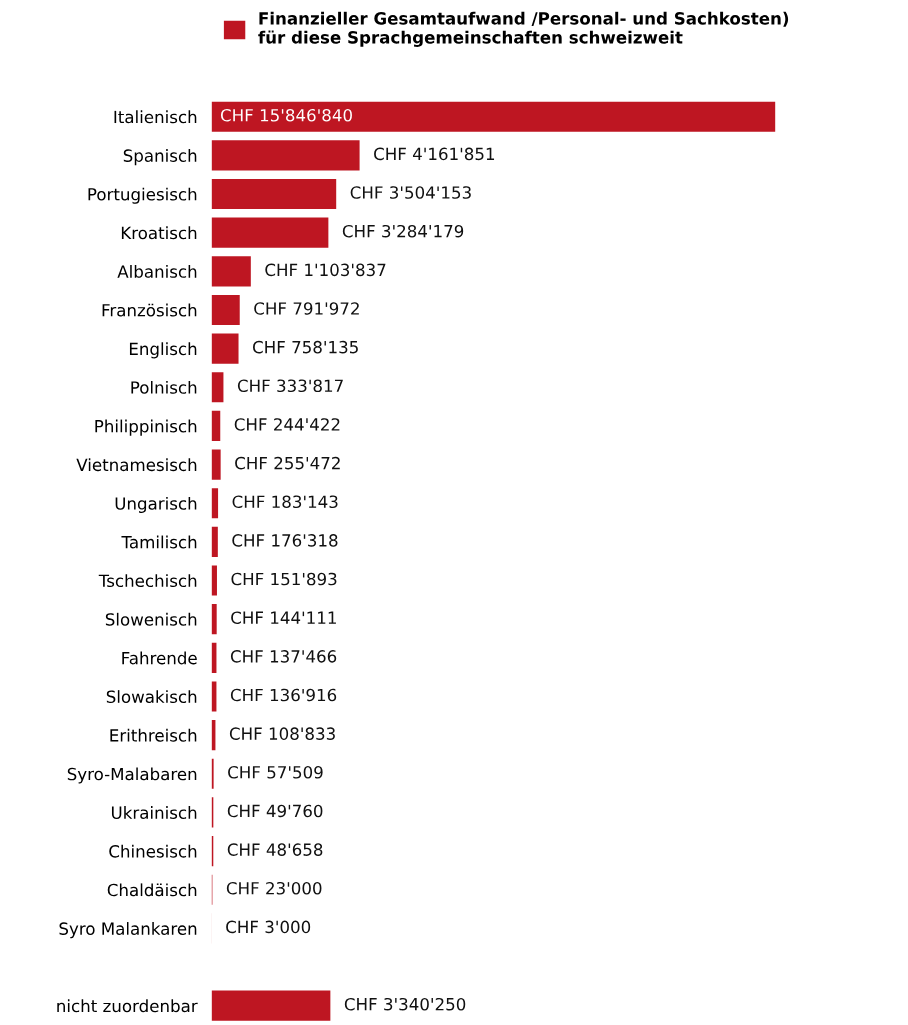  What do you see at coordinates (287, 424) in the screenshot?
I see `data-label: CHF 244'422` at bounding box center [287, 424].